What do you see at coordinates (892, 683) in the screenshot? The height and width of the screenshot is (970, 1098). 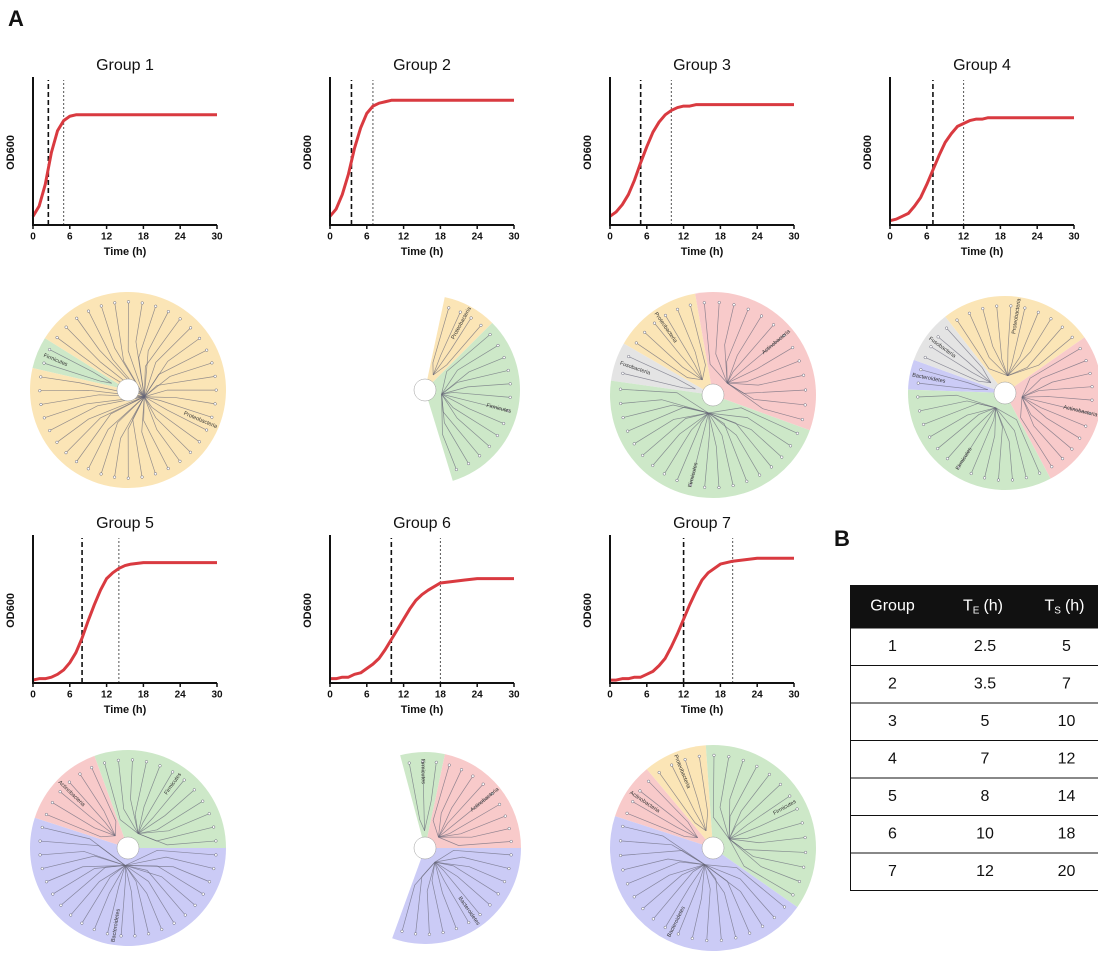 I see `table-cell: 2` at bounding box center [892, 683].